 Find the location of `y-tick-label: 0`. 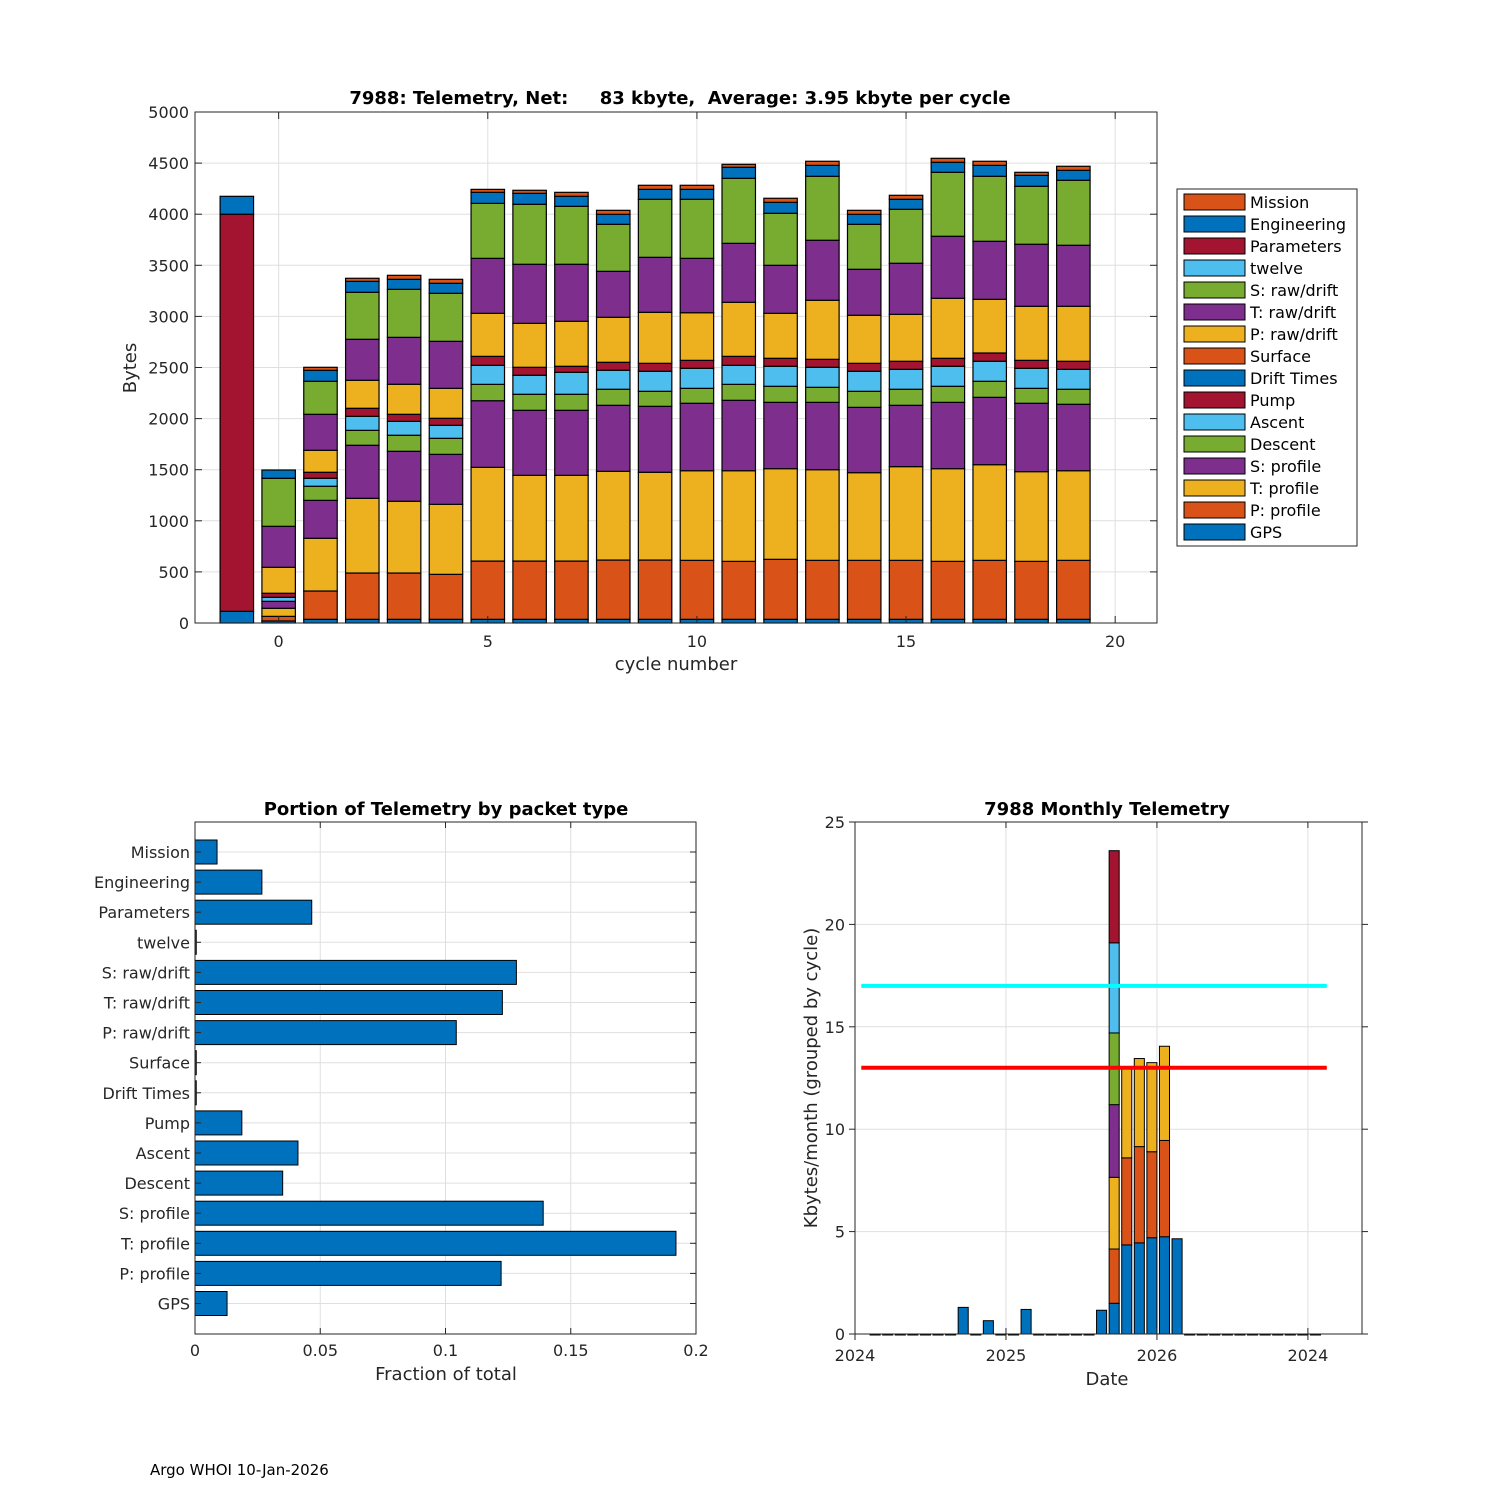

y-tick-label: 0 is located at coordinates (840, 1334).